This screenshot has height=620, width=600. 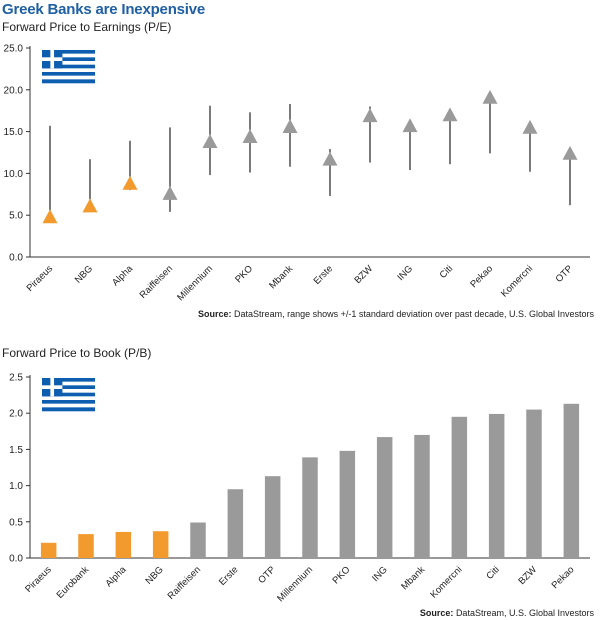 What do you see at coordinates (267, 575) in the screenshot?
I see `pb-x-tick-label: OTP` at bounding box center [267, 575].